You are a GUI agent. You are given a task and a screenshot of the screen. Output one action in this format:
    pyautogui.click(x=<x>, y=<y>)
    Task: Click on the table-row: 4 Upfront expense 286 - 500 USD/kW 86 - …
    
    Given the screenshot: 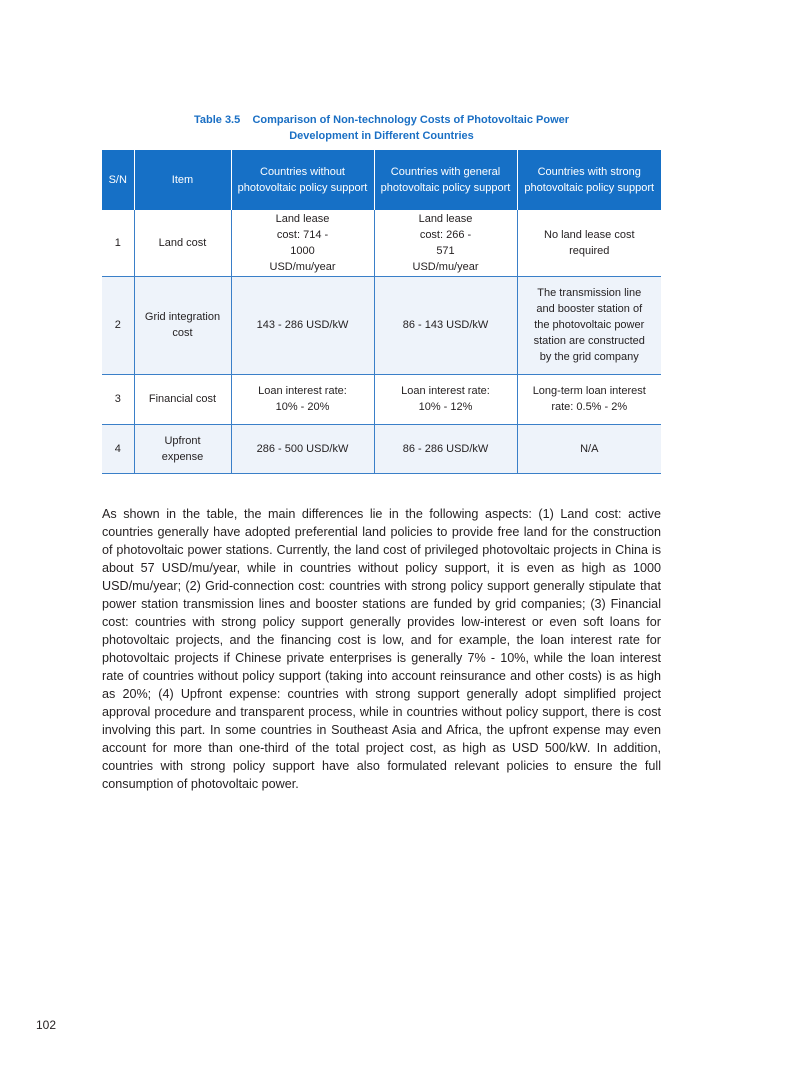 What is the action you would take?
    pyautogui.click(x=381, y=449)
    